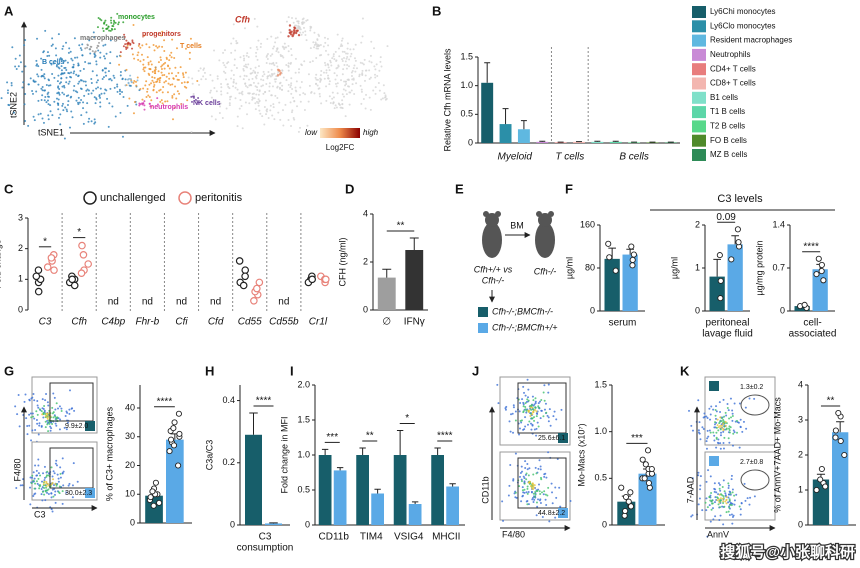 Image resolution: width=860 pixels, height=568 pixels. What do you see at coordinates (264, 401) in the screenshot?
I see `significance-label: ****` at bounding box center [264, 401].